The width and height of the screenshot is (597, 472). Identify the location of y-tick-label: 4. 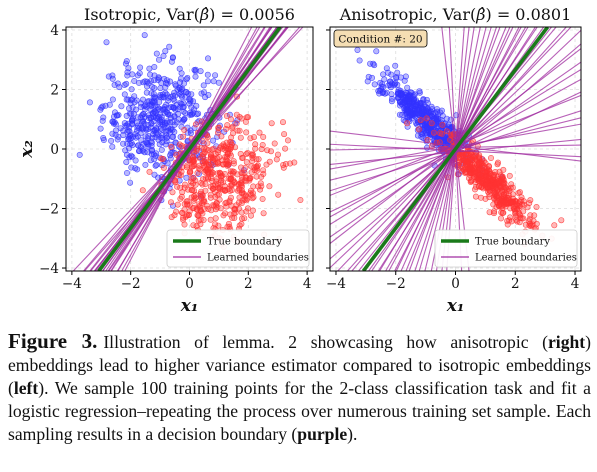
(54, 31).